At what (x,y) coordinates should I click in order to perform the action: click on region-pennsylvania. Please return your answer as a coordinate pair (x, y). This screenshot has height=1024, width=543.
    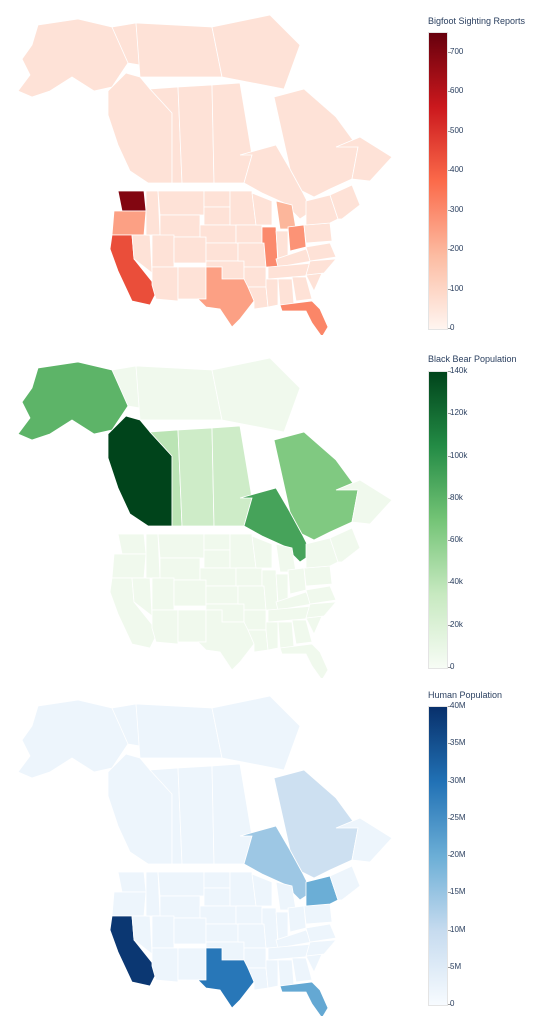
    Looking at the image, I should click on (318, 914).